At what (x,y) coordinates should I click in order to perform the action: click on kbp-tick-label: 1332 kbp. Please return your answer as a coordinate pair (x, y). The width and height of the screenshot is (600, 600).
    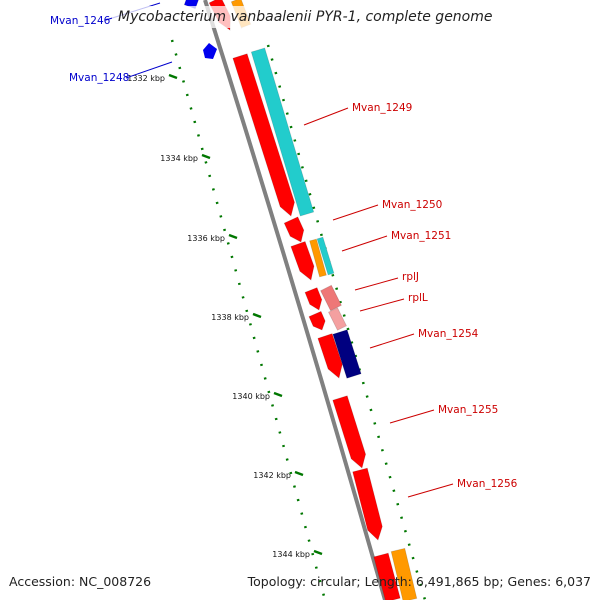
    Looking at the image, I should click on (146, 78).